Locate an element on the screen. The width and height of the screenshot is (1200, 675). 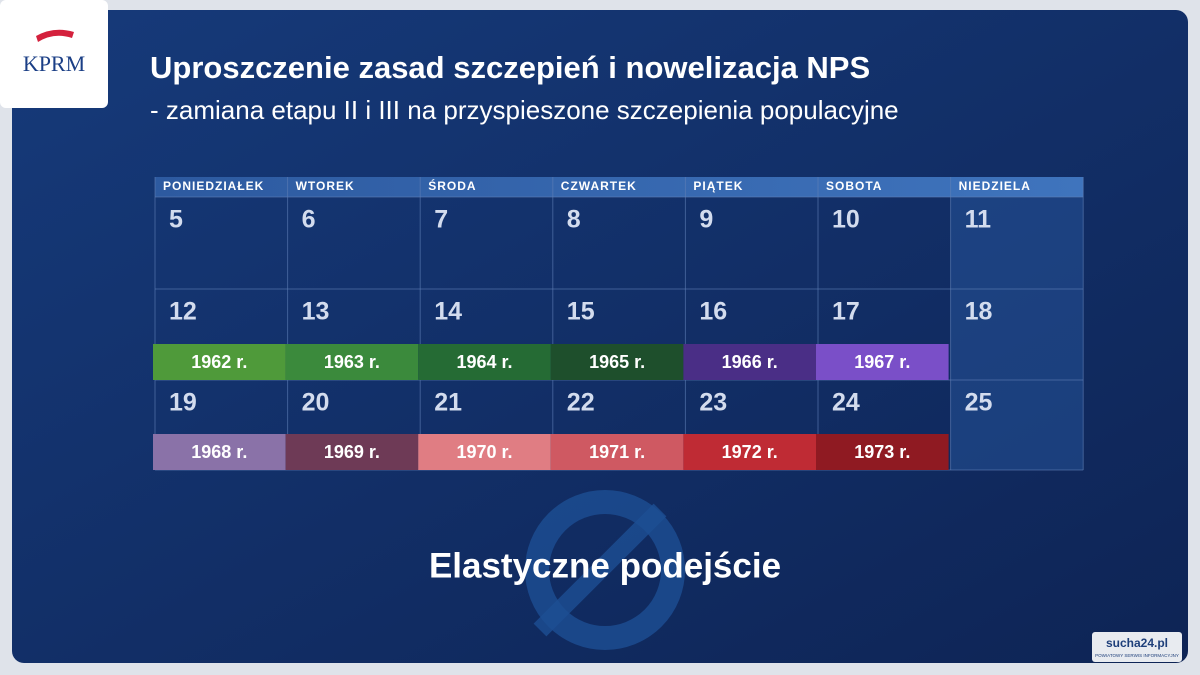
watermark-box is located at coordinates (1137, 647).